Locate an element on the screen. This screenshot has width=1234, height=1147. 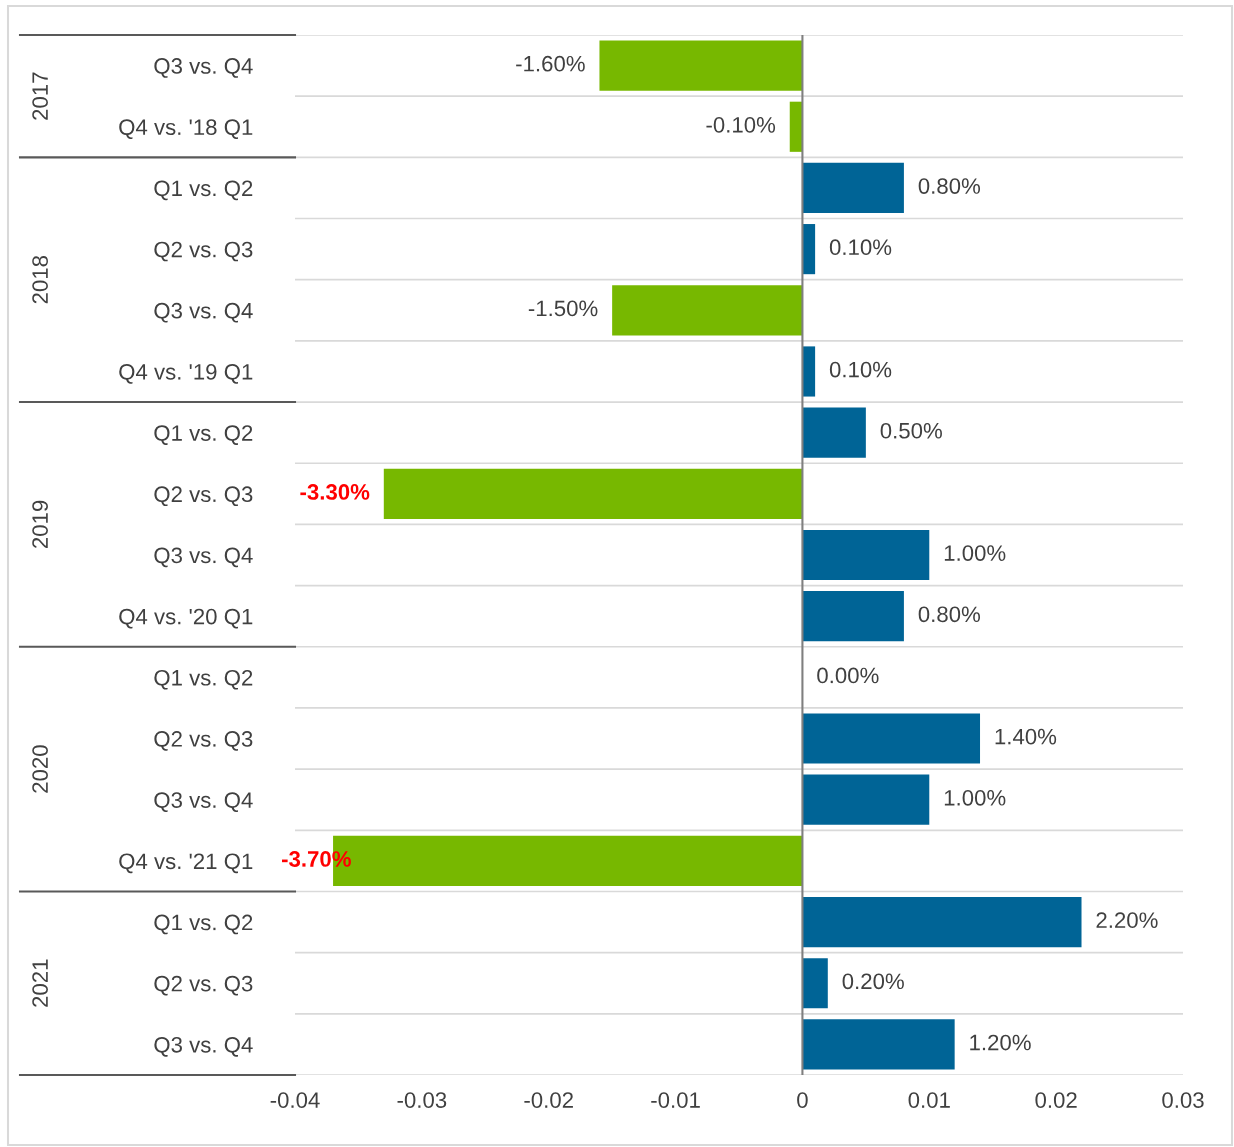
data-label: 1.40% is located at coordinates (1026, 736).